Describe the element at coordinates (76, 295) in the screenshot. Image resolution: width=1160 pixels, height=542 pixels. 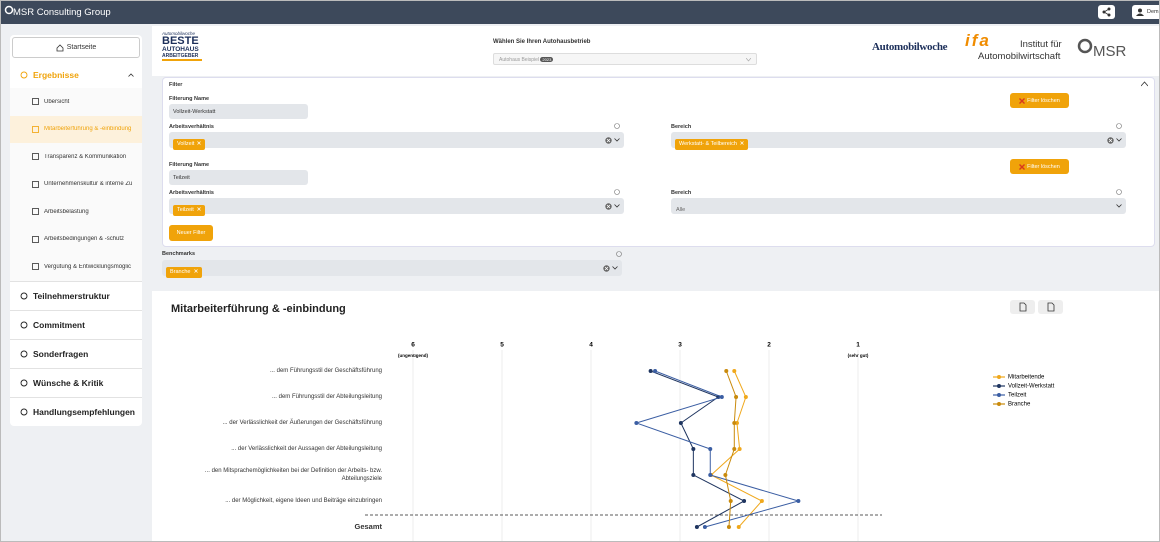
I see `sidebar-section: Teilnehmerstruktur` at that location.